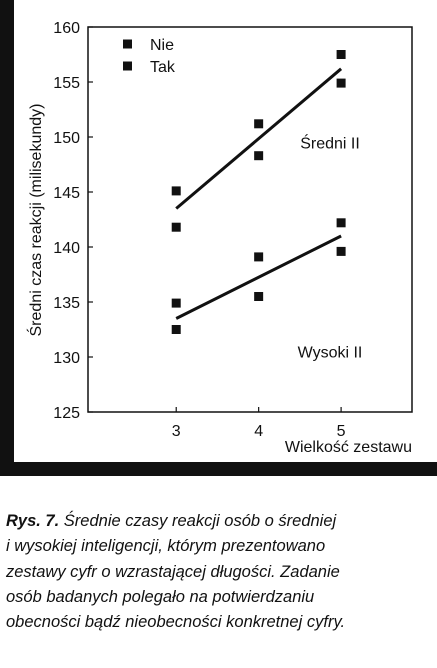 Image resolution: width=437 pixels, height=668 pixels. I want to click on legend-label: Tak, so click(163, 67).